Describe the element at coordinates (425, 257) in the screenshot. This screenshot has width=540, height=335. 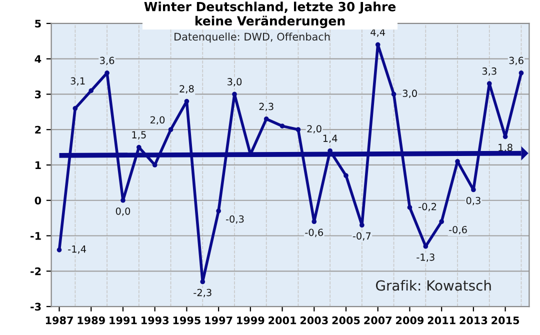
I see `data-label: -1,3` at that location.